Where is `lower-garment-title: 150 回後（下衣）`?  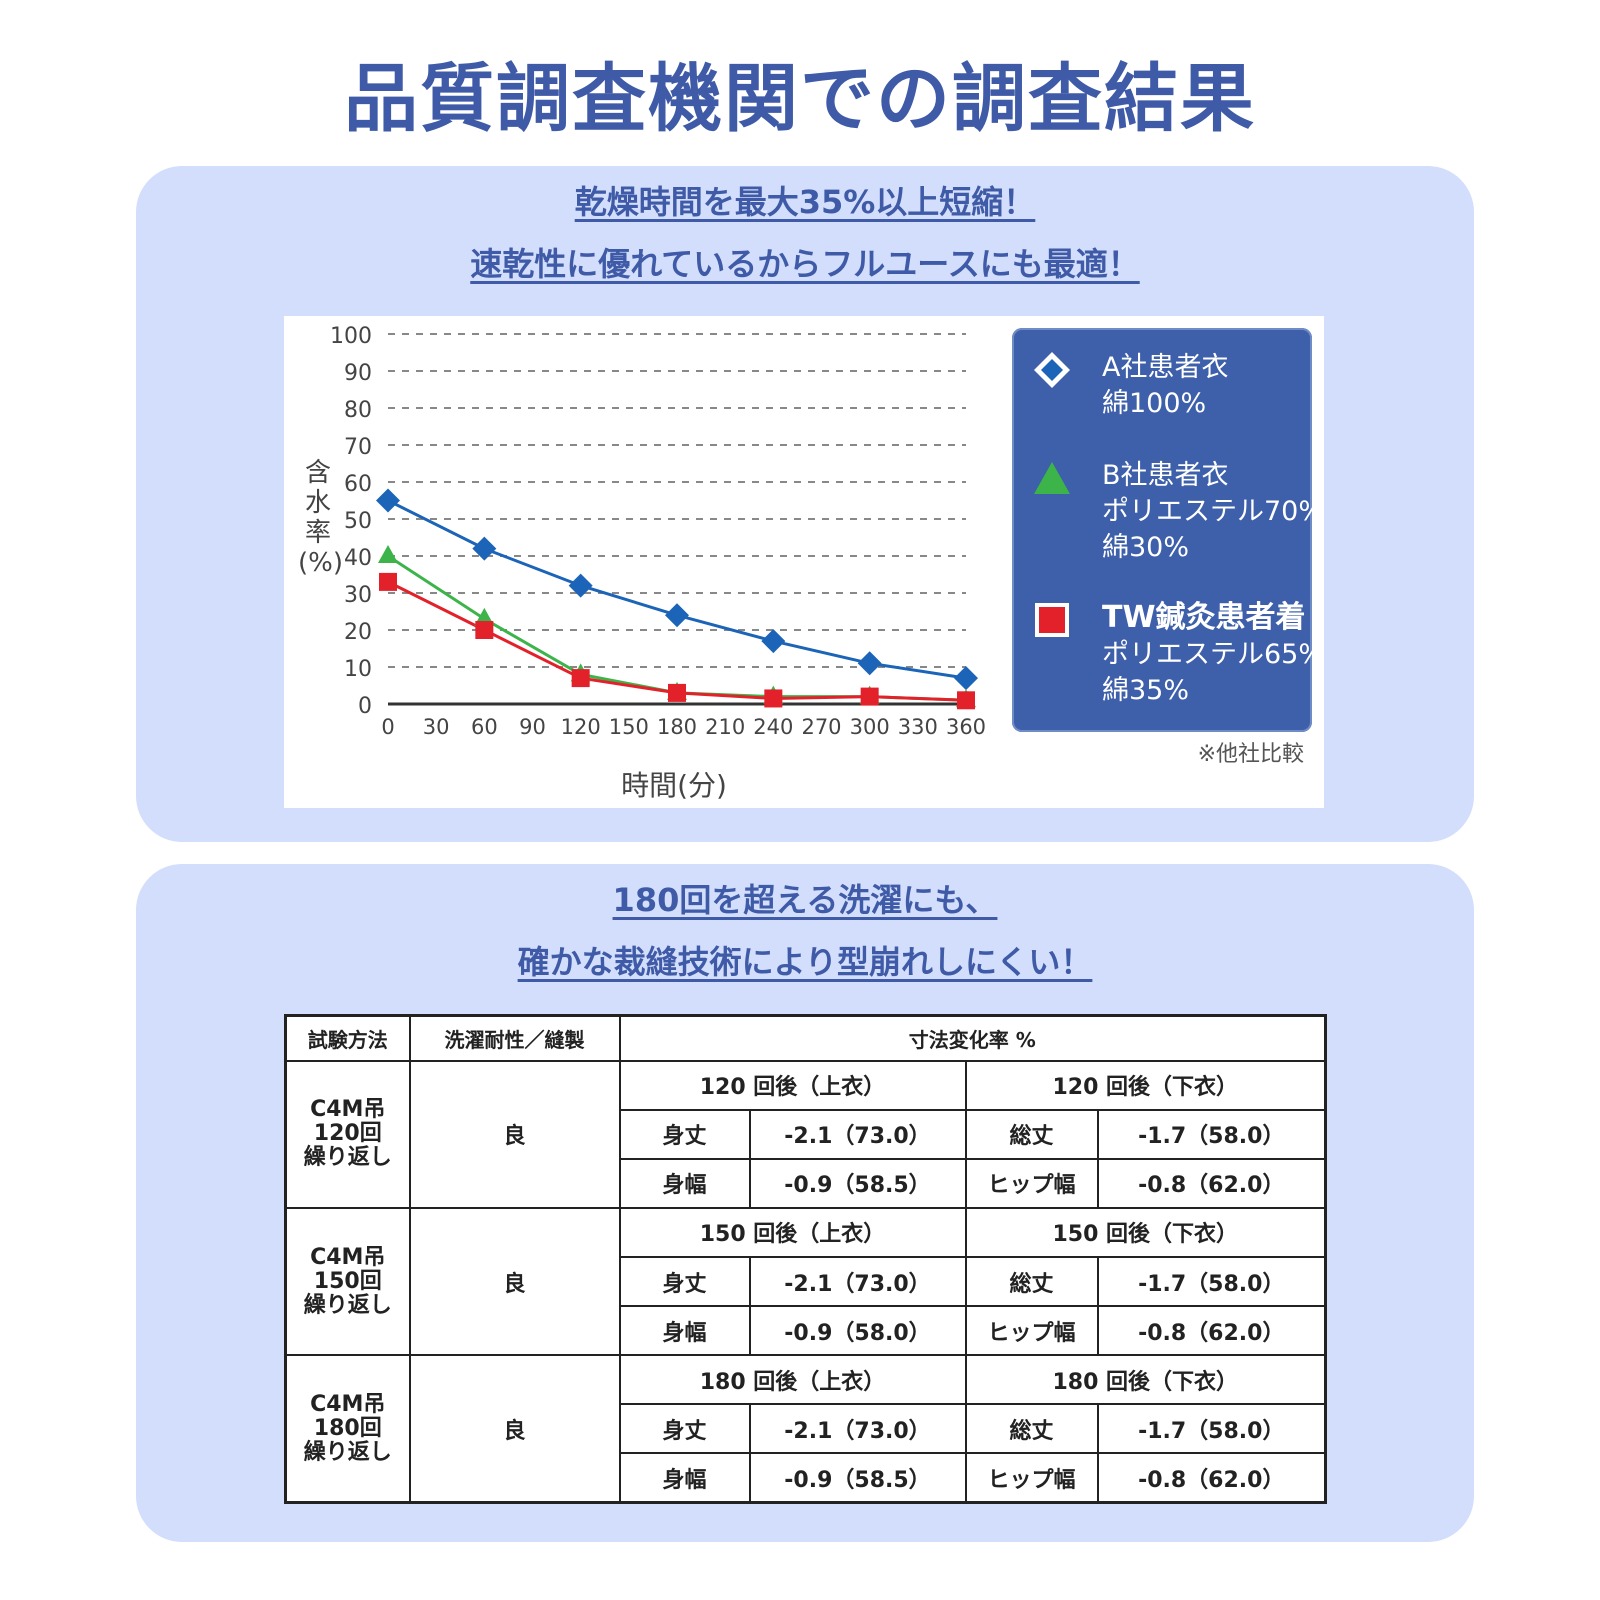
lower-garment-title: 150 回後（下衣） is located at coordinates (1145, 1232).